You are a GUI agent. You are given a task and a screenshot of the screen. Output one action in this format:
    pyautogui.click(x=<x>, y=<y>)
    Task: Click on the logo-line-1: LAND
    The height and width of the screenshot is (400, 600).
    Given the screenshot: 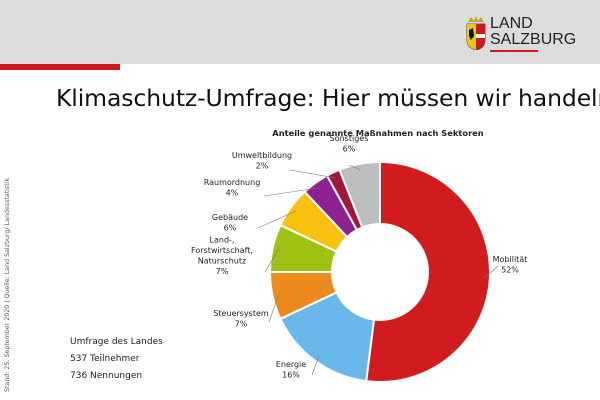 What is the action you would take?
    pyautogui.click(x=511, y=23)
    